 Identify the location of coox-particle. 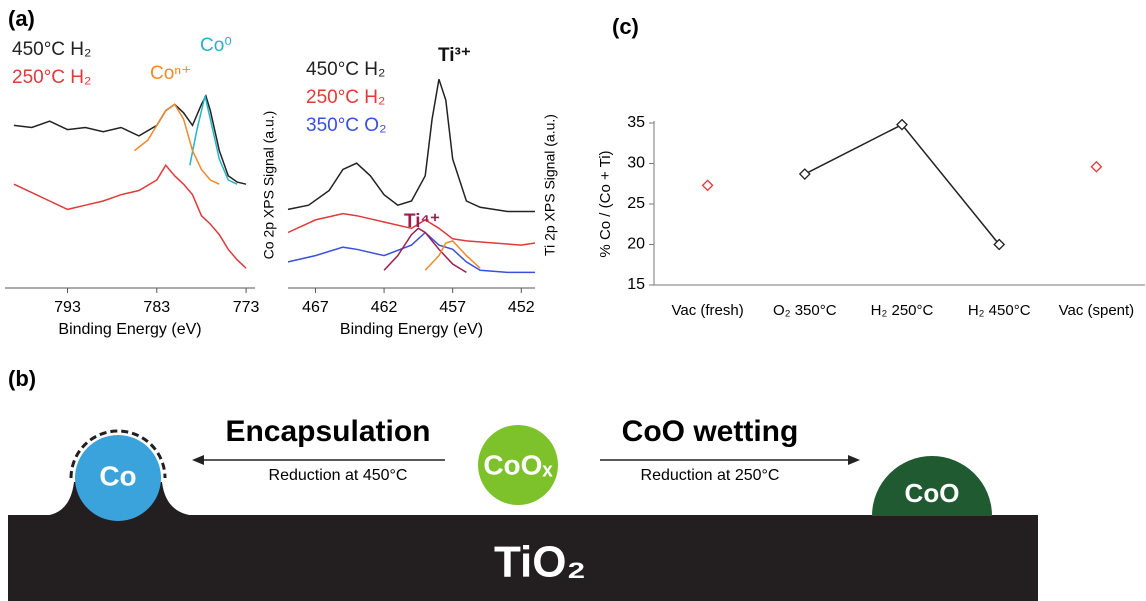
(518, 465).